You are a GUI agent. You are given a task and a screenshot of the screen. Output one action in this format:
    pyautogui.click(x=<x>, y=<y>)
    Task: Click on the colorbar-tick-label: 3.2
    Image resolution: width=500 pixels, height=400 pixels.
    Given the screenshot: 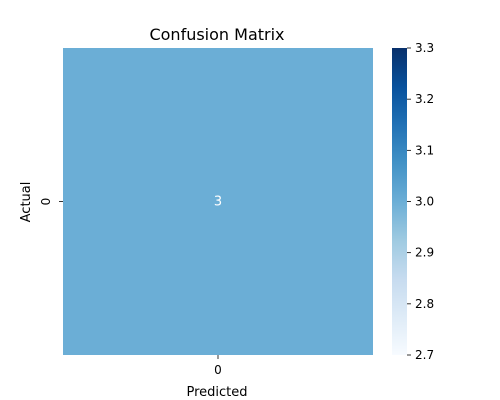 What is the action you would take?
    pyautogui.click(x=424, y=99)
    